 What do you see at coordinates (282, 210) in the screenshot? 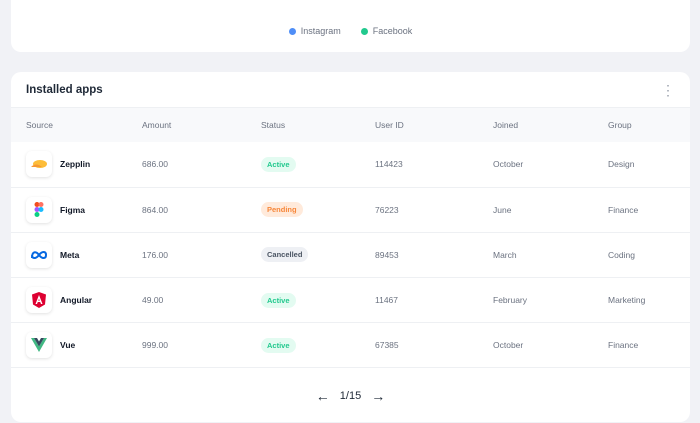
I see `status-badge: Pending` at bounding box center [282, 210].